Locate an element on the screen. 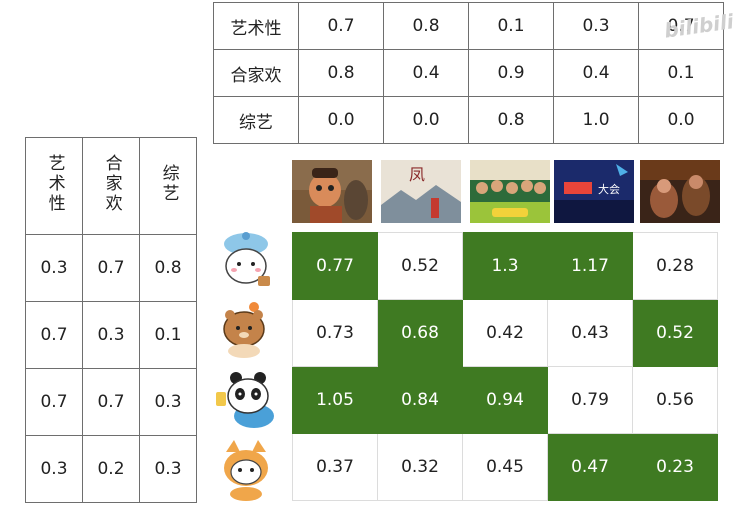 This screenshot has width=741, height=509. preference-header: 合家欢 is located at coordinates (111, 186).